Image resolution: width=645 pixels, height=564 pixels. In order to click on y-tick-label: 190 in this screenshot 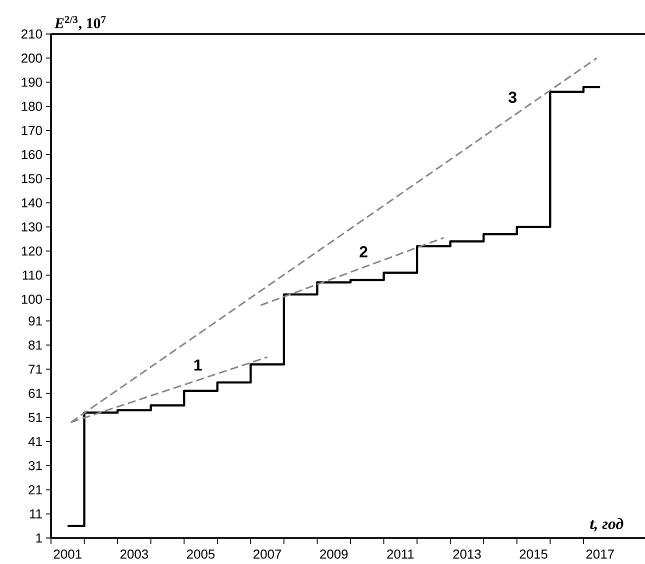, I will do `click(32, 82)`.